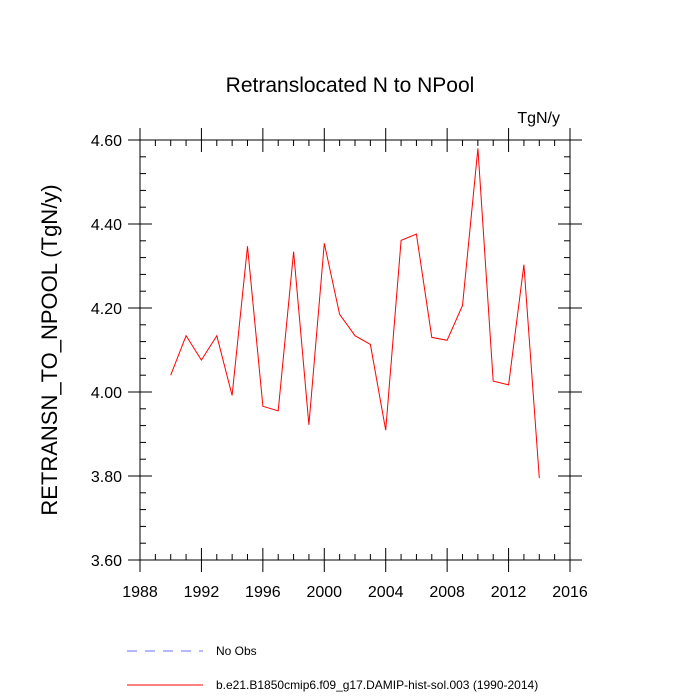 This screenshot has width=700, height=700. I want to click on x-tick-label: 2012, so click(509, 592).